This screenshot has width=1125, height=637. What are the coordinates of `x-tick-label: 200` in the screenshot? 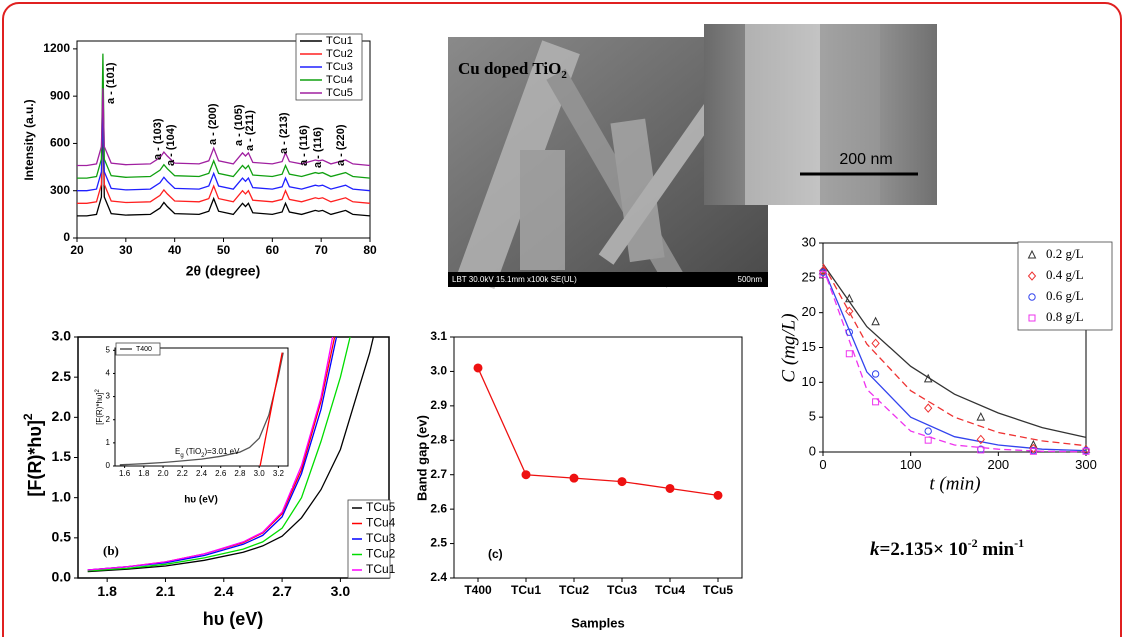 It's located at (998, 464).